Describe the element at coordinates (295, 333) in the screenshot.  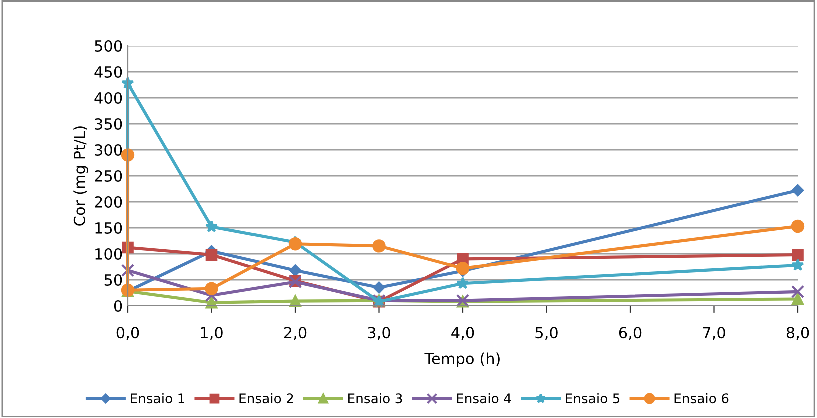
I see `x-tick-label: 2,0` at that location.